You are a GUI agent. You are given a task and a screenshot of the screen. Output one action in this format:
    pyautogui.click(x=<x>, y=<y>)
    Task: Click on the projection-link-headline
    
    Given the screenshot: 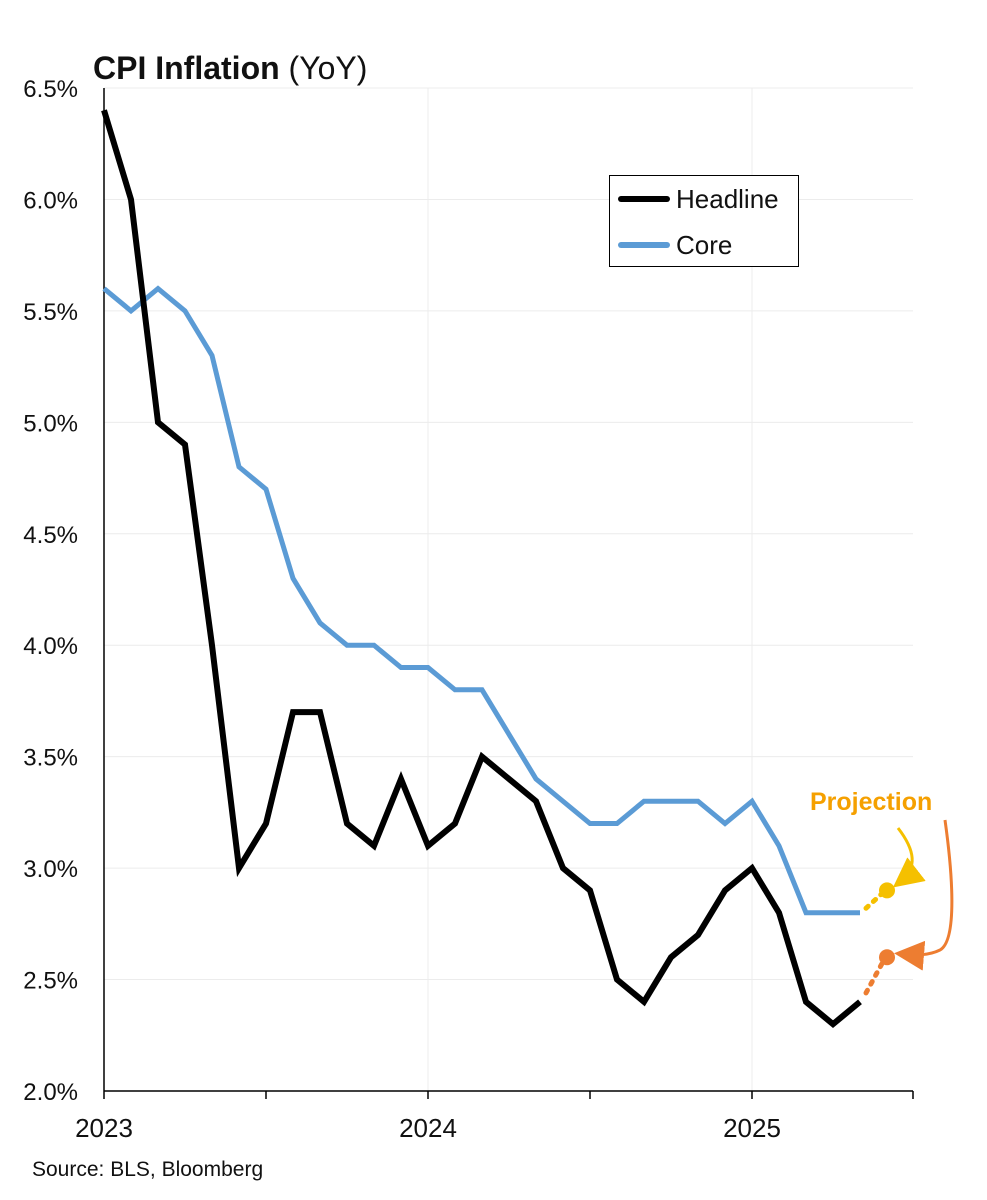 What is the action you would take?
    pyautogui.click(x=874, y=977)
    